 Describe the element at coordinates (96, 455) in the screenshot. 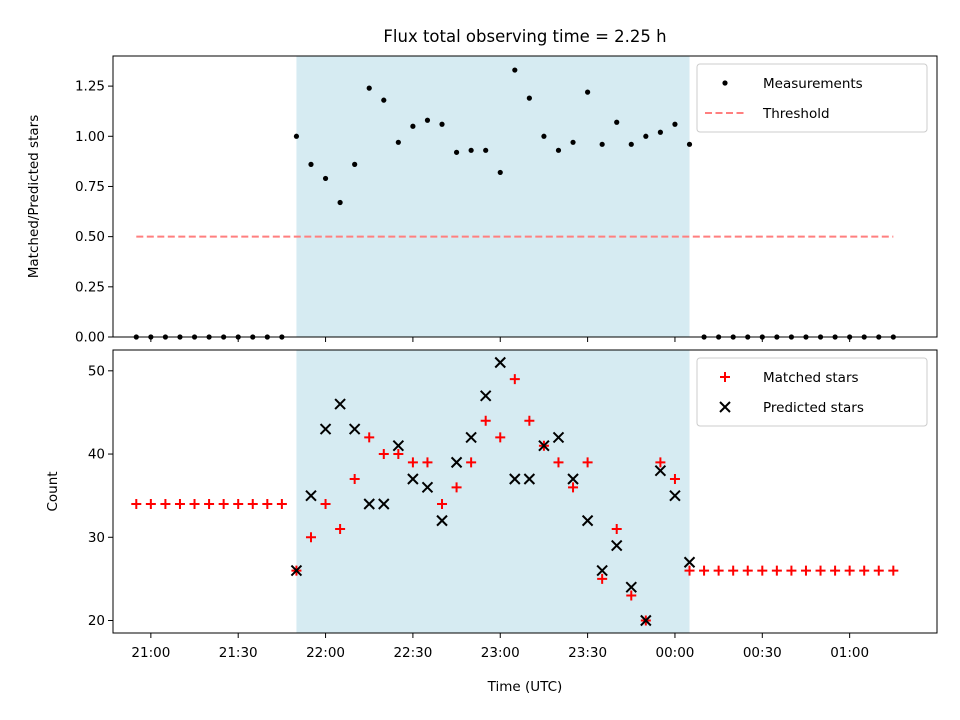

I see `bottom-ytick-label: 40` at that location.